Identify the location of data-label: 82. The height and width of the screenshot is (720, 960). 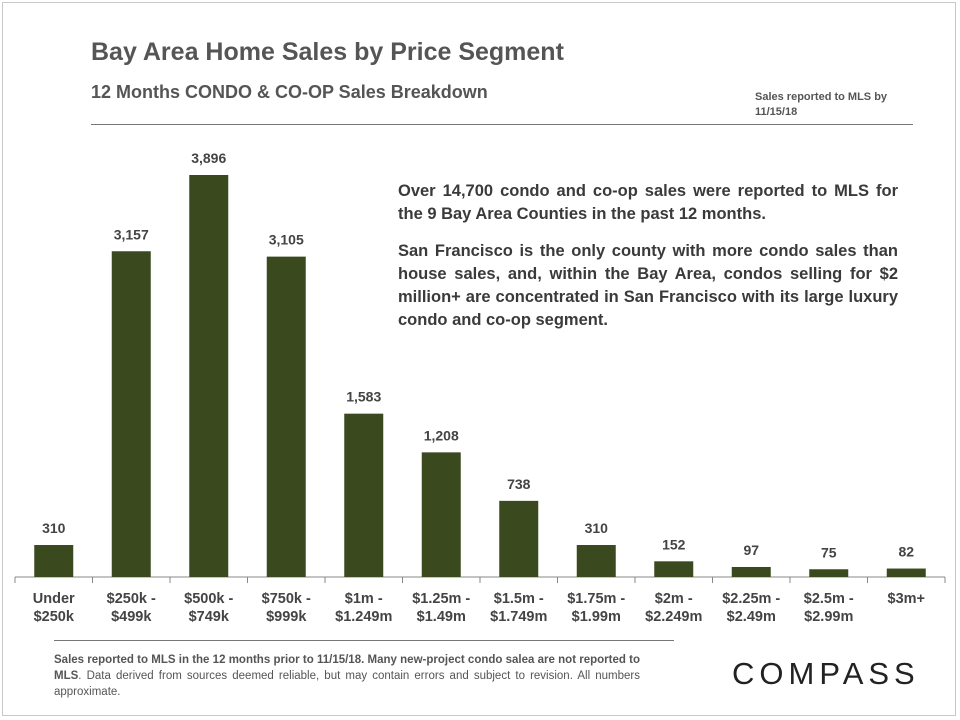
(906, 552).